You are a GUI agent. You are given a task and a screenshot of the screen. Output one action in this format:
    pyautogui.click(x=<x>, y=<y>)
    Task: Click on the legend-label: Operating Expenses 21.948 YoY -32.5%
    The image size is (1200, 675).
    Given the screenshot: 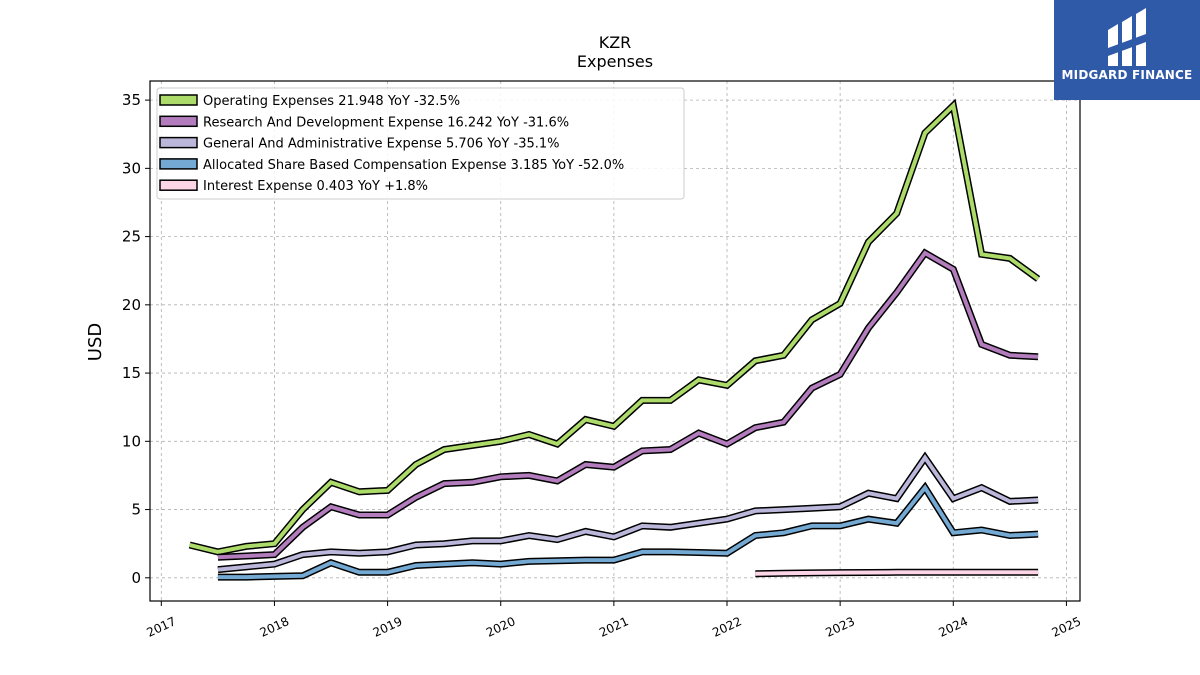 What is the action you would take?
    pyautogui.click(x=331, y=101)
    